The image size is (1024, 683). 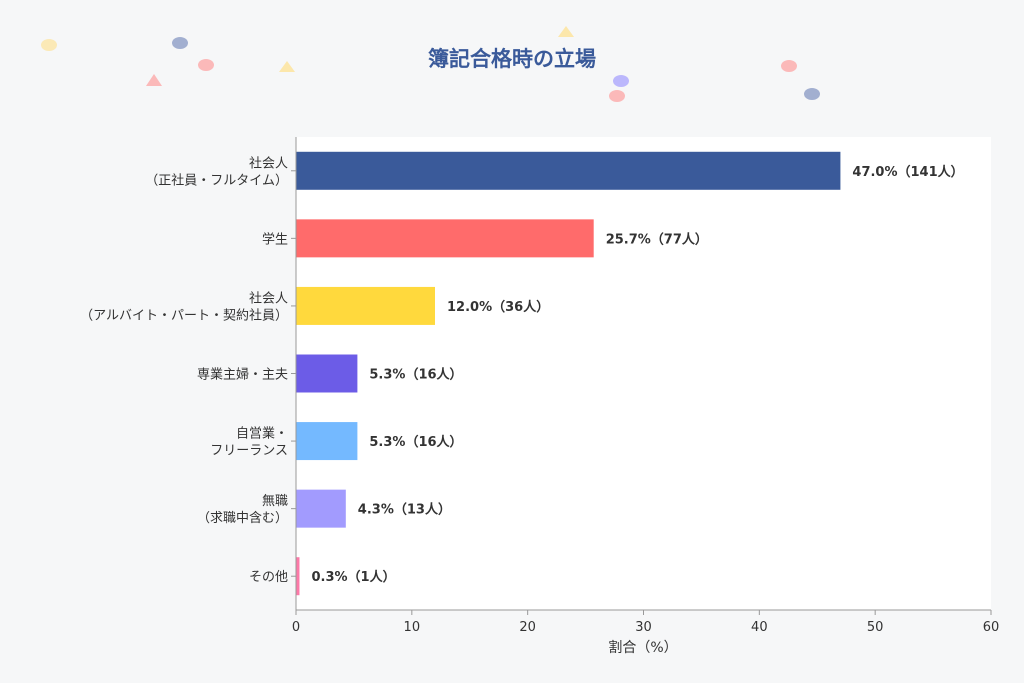 What do you see at coordinates (907, 172) in the screenshot?
I see `data-label: 47.0%（141人）` at bounding box center [907, 172].